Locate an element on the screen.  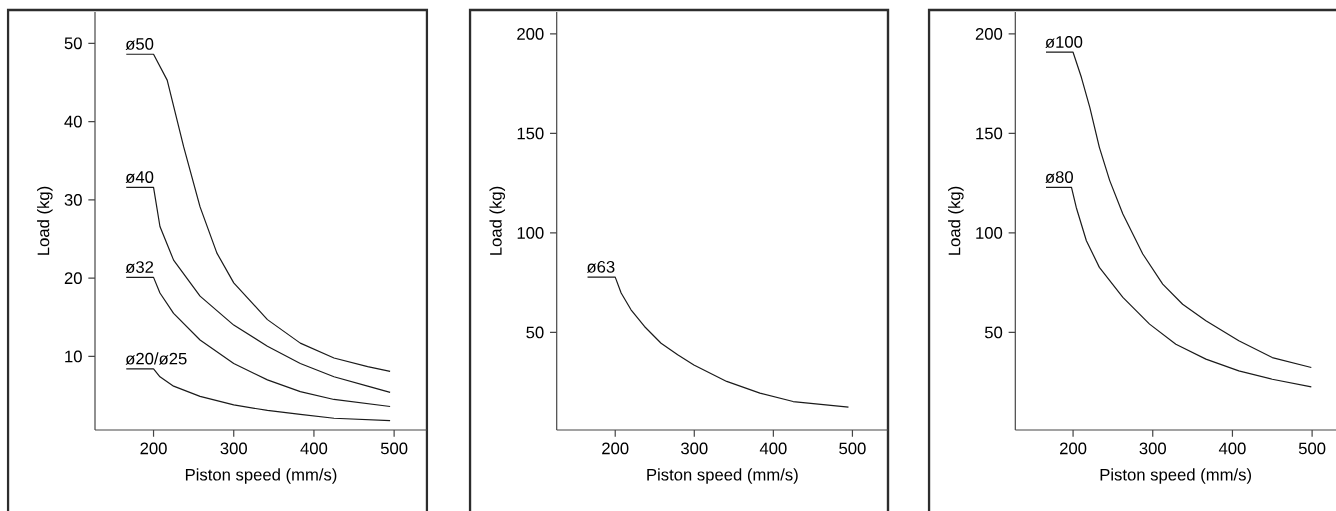
series-label: ø20/ø25 is located at coordinates (156, 358).